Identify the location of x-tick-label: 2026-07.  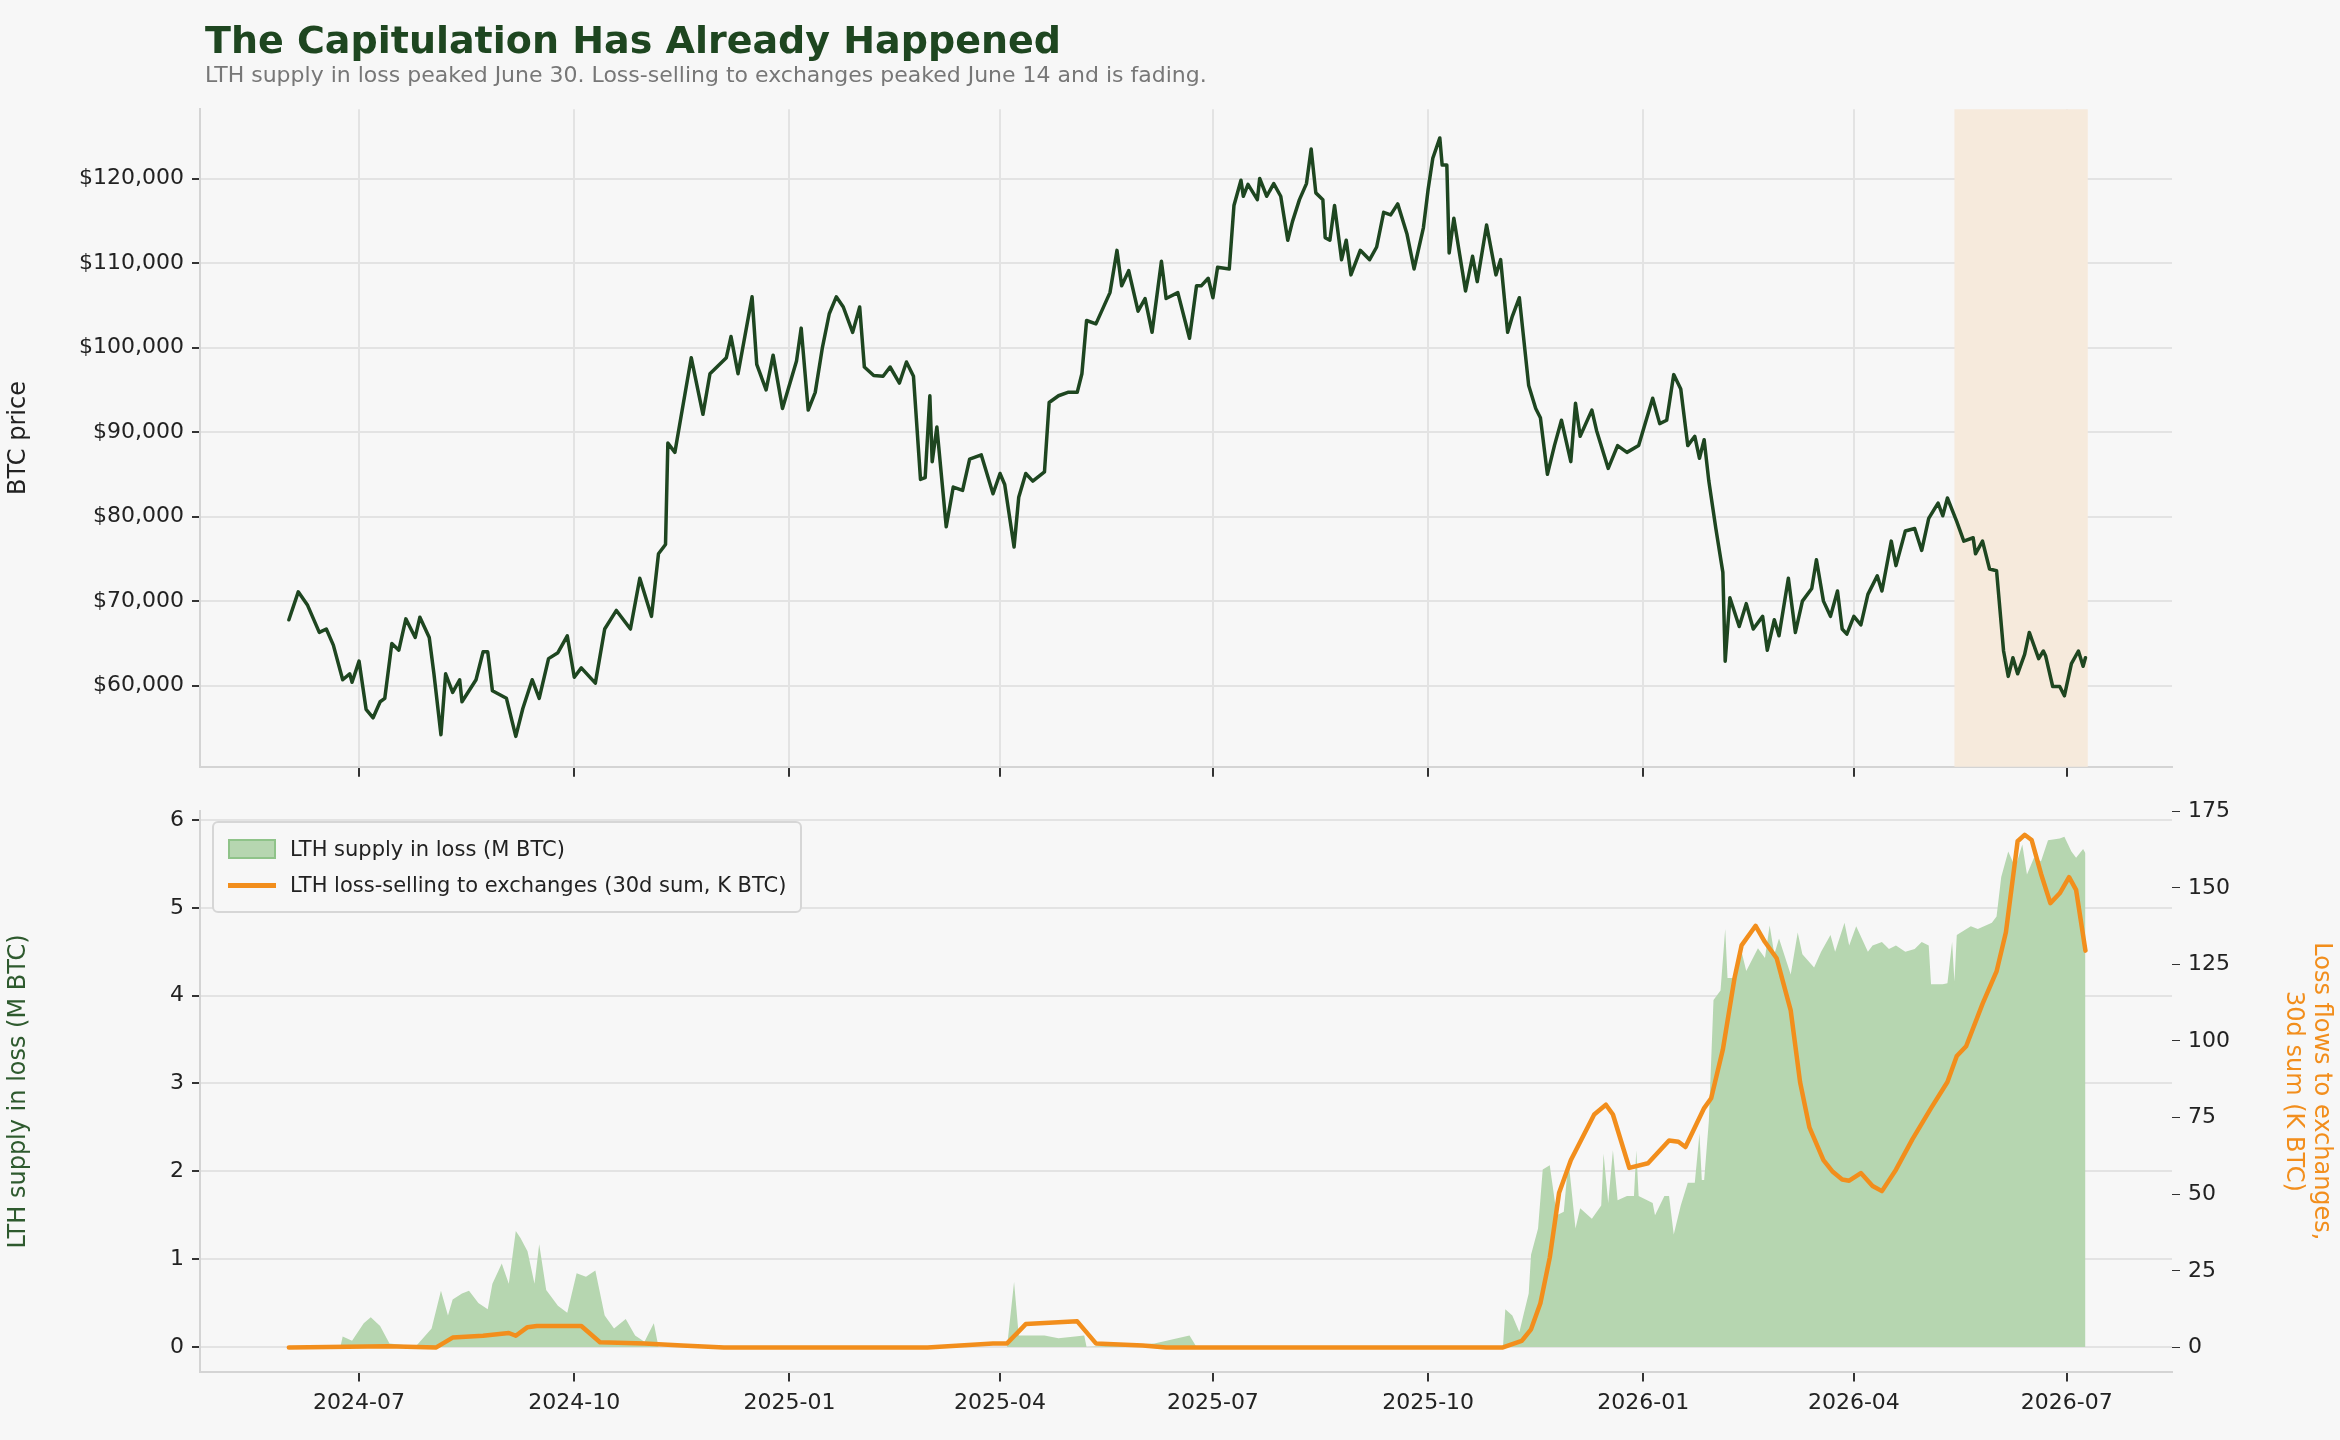
(2066, 1401).